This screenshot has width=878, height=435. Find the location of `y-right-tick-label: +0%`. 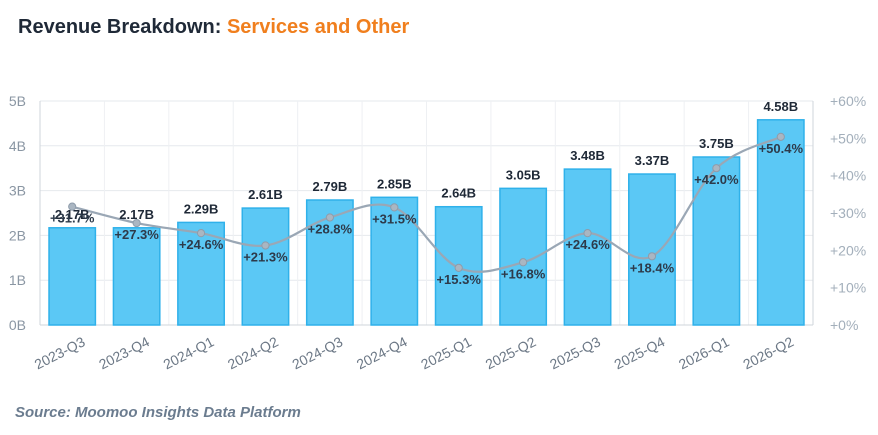

y-right-tick-label: +0% is located at coordinates (844, 325).